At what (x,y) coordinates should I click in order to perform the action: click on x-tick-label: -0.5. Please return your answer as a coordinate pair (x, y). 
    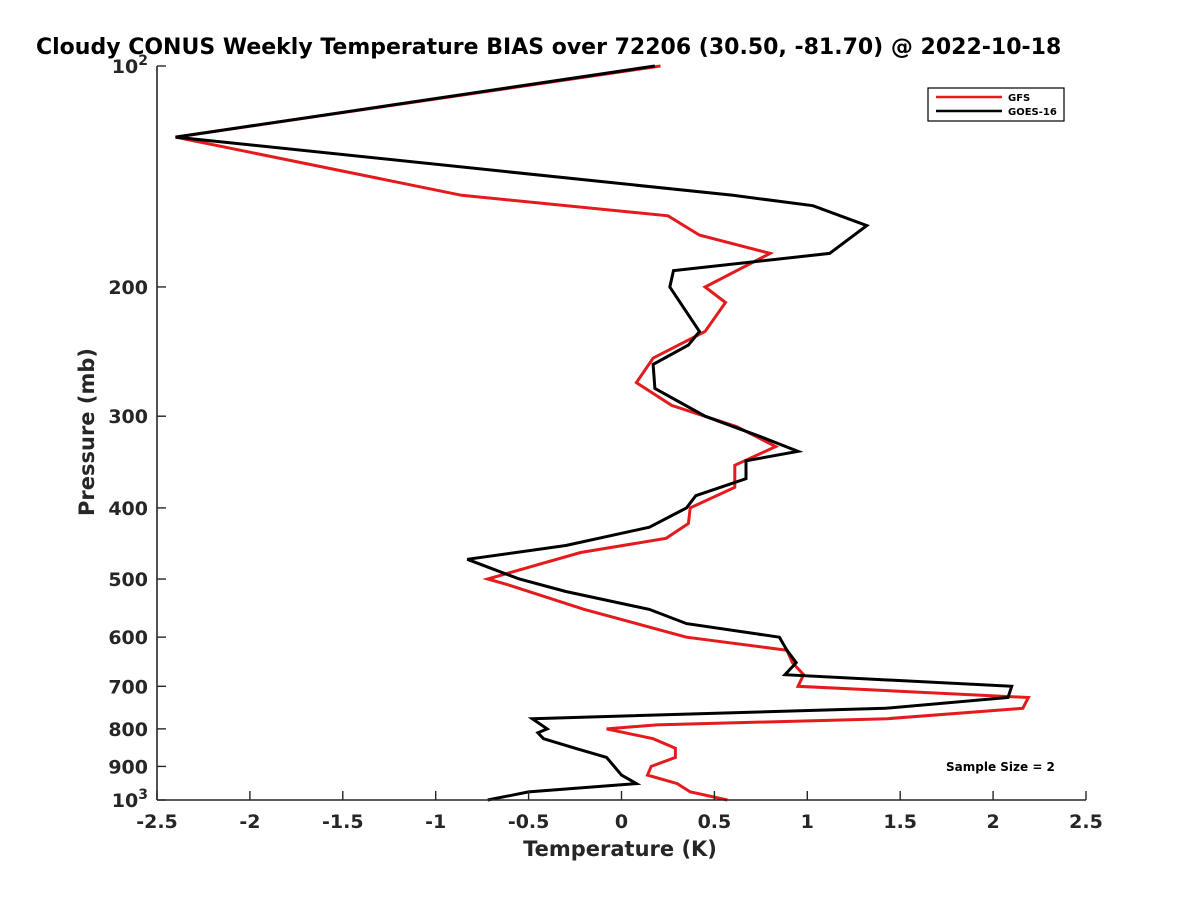
    Looking at the image, I should click on (529, 822).